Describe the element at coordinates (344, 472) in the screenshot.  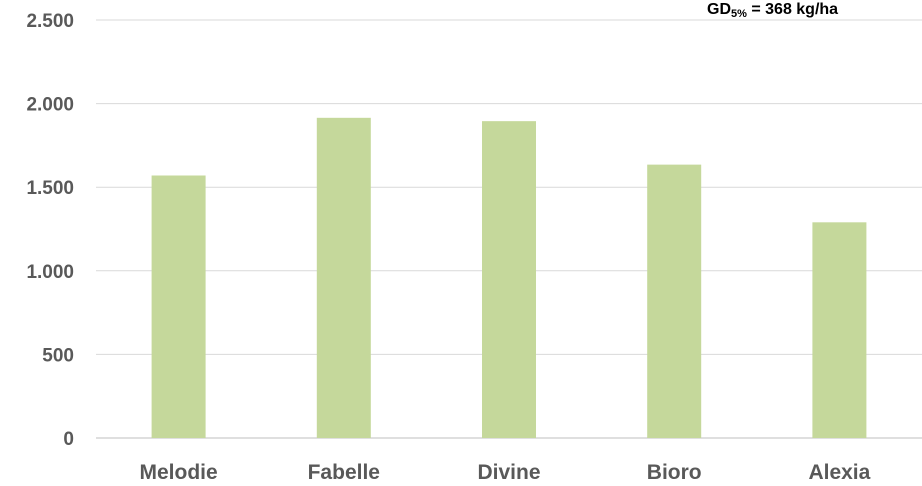
I see `x-category-label: Fabelle` at that location.